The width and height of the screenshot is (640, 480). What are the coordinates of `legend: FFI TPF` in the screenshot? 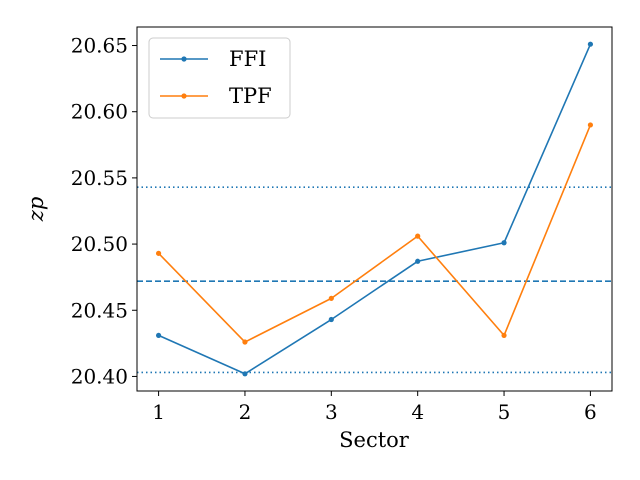 It's located at (219, 78).